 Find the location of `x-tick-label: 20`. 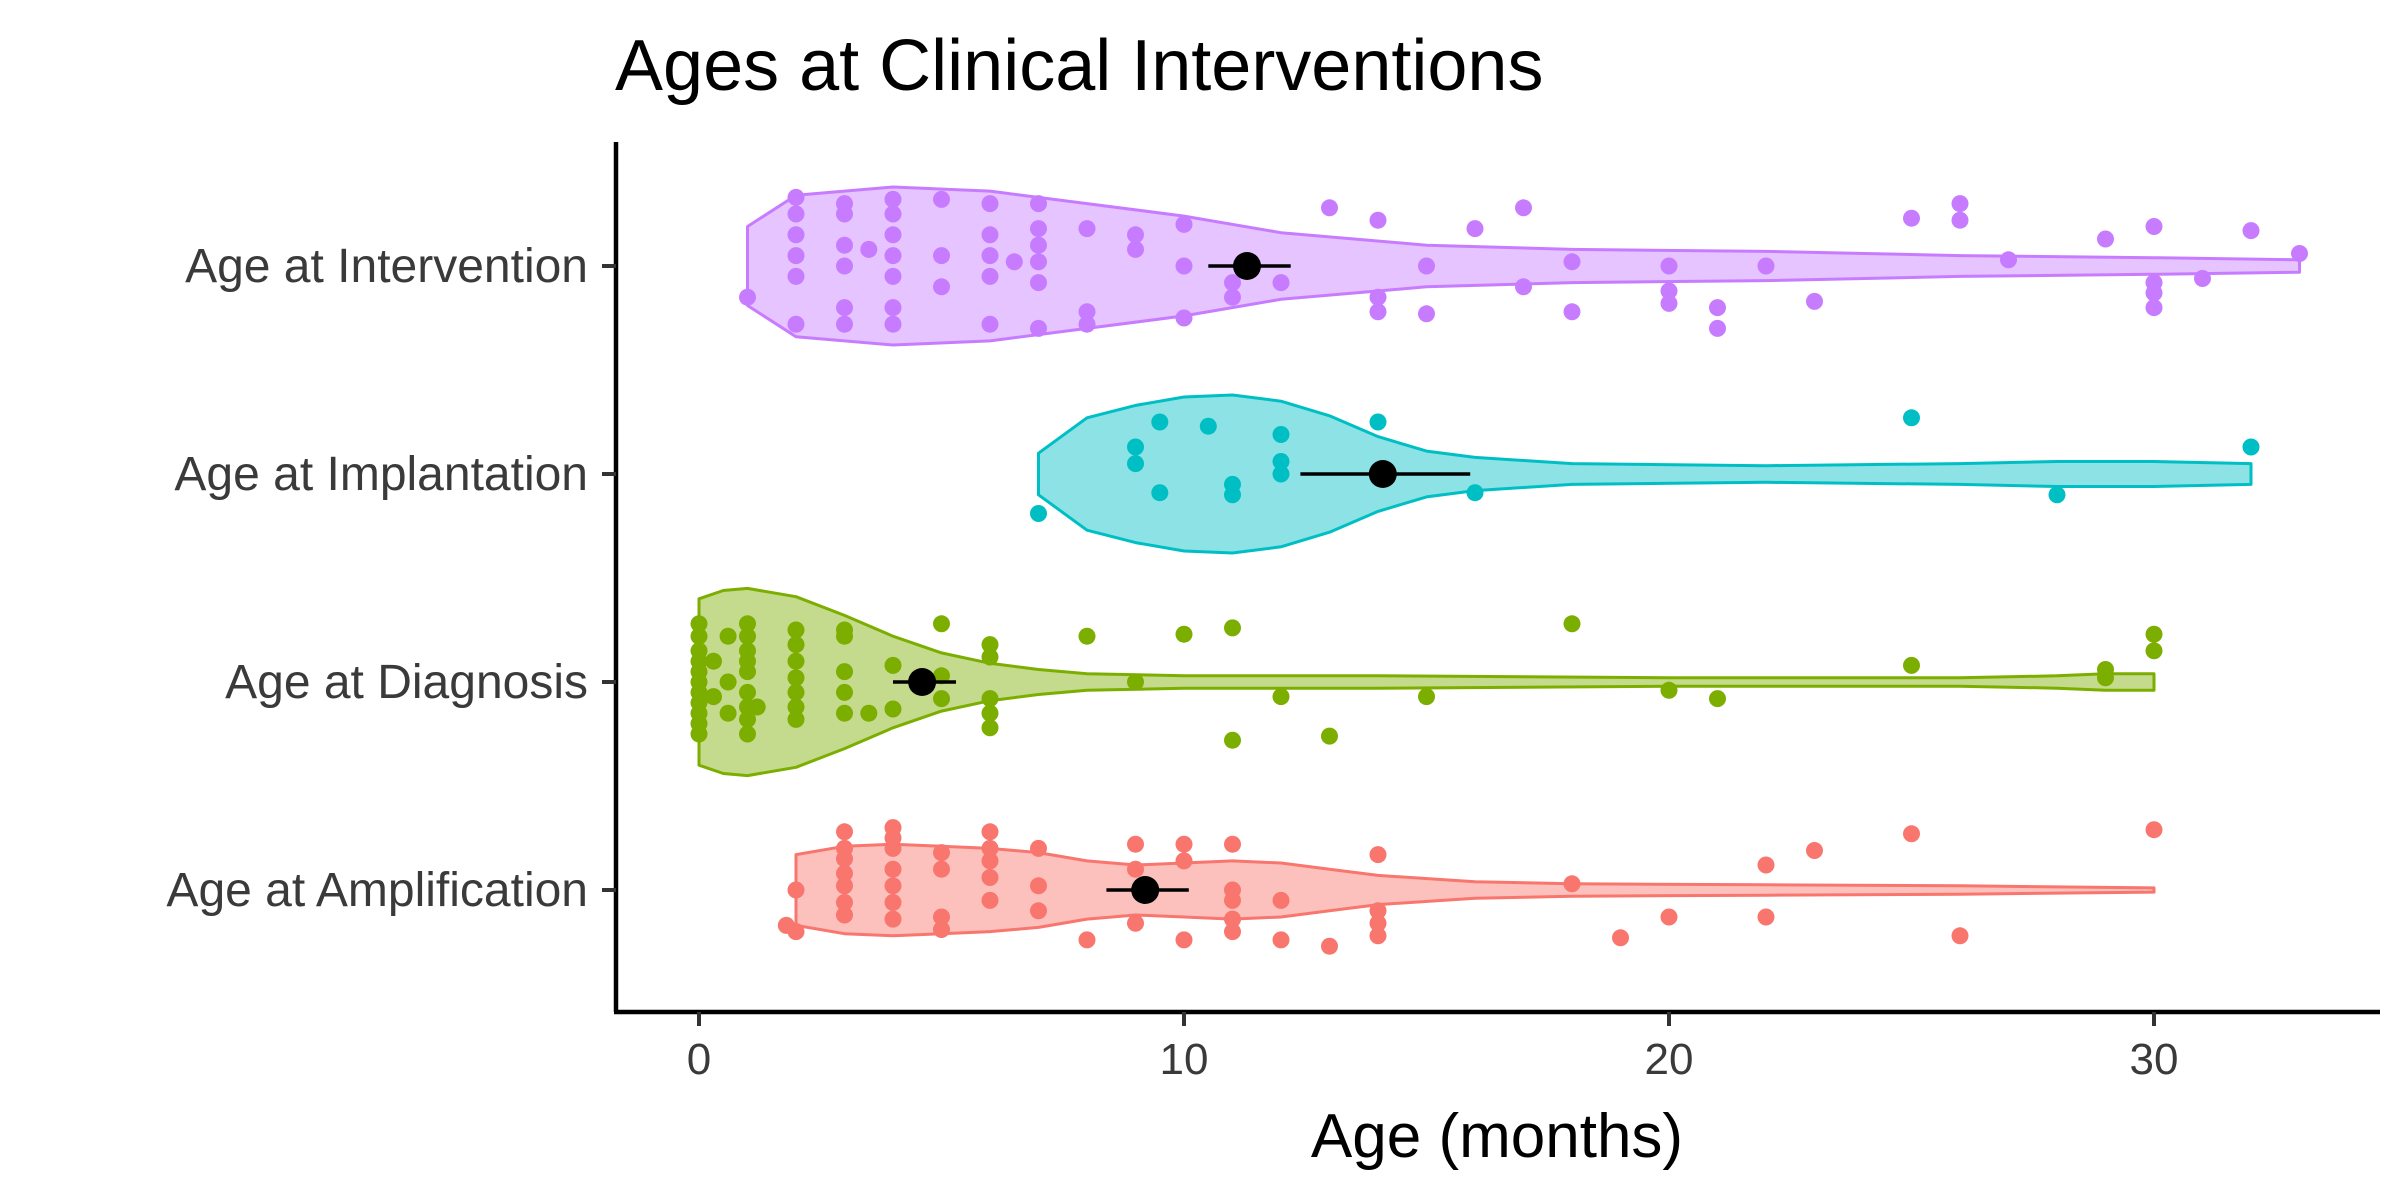

x-tick-label: 20 is located at coordinates (1669, 1059).